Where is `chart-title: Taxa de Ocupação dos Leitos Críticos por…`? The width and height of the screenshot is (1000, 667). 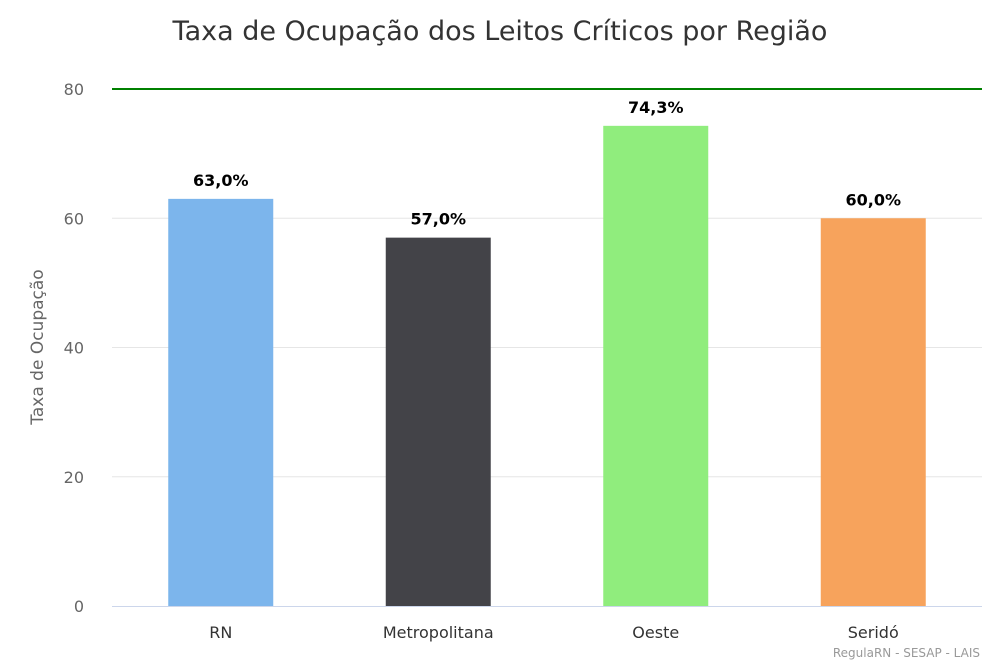
chart-title: Taxa de Ocupação dos Leitos Críticos por… is located at coordinates (500, 31).